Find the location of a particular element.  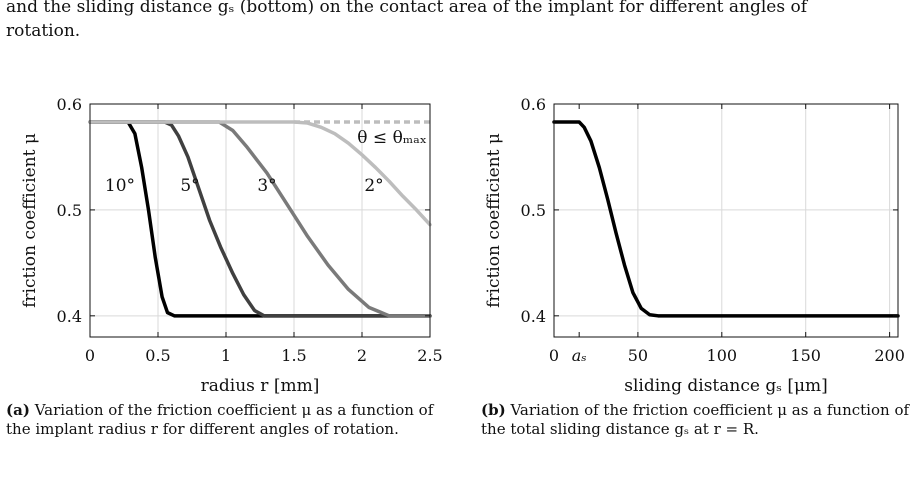

intro-text-line2: rotation. is located at coordinates (43, 31).